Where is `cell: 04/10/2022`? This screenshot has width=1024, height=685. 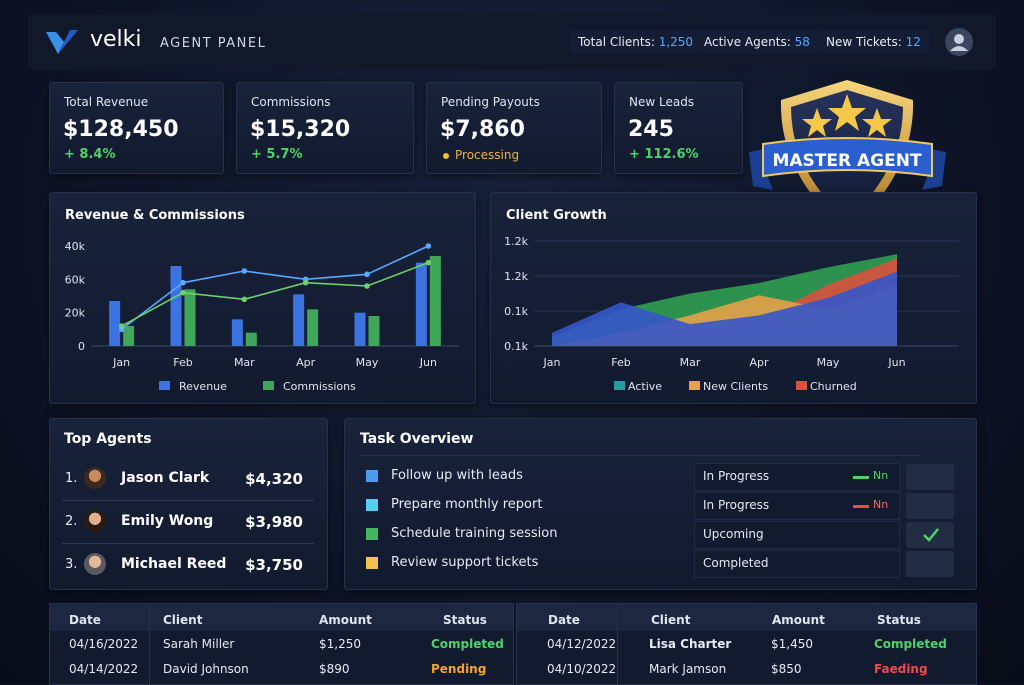
cell: 04/10/2022 is located at coordinates (582, 669).